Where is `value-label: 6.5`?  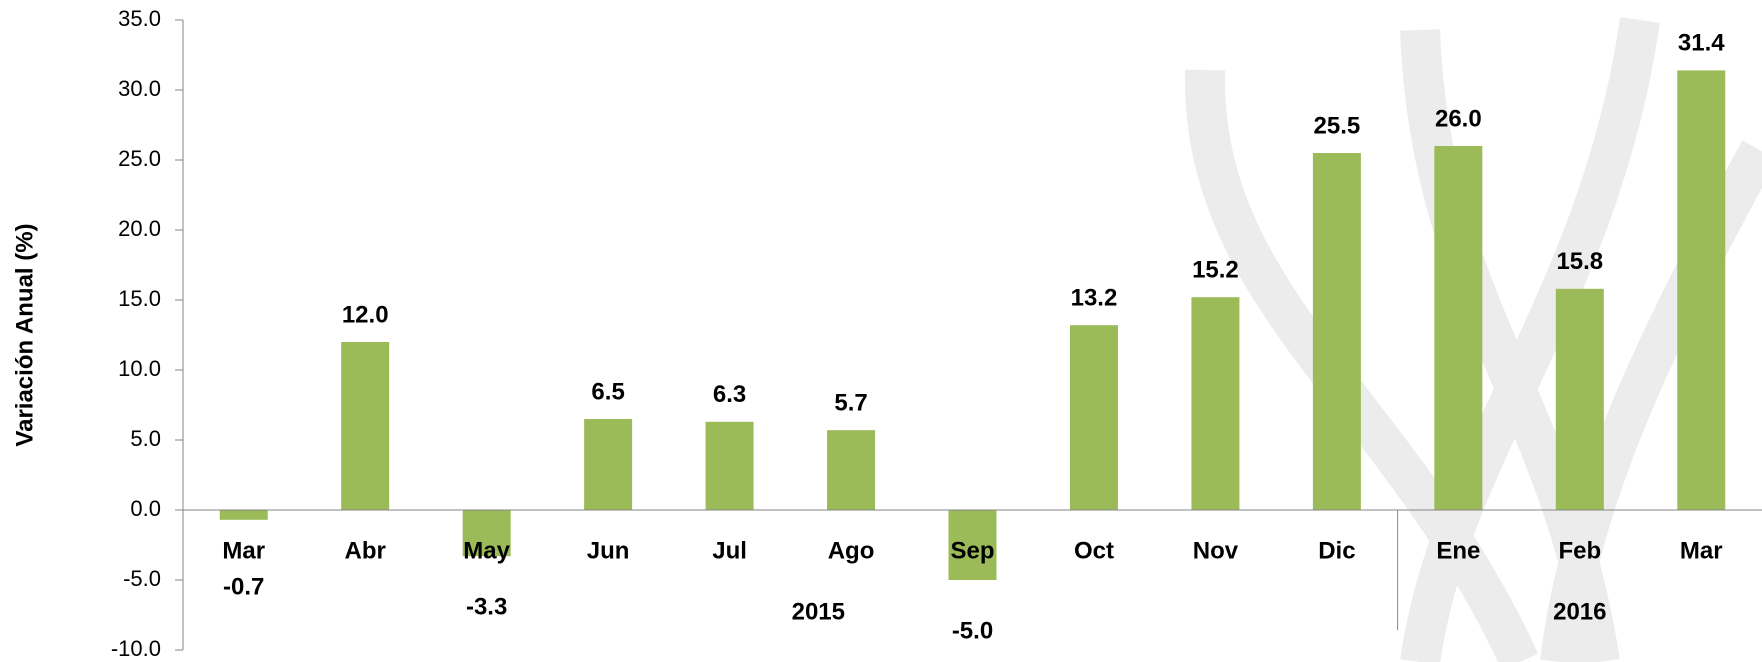 value-label: 6.5 is located at coordinates (607, 391).